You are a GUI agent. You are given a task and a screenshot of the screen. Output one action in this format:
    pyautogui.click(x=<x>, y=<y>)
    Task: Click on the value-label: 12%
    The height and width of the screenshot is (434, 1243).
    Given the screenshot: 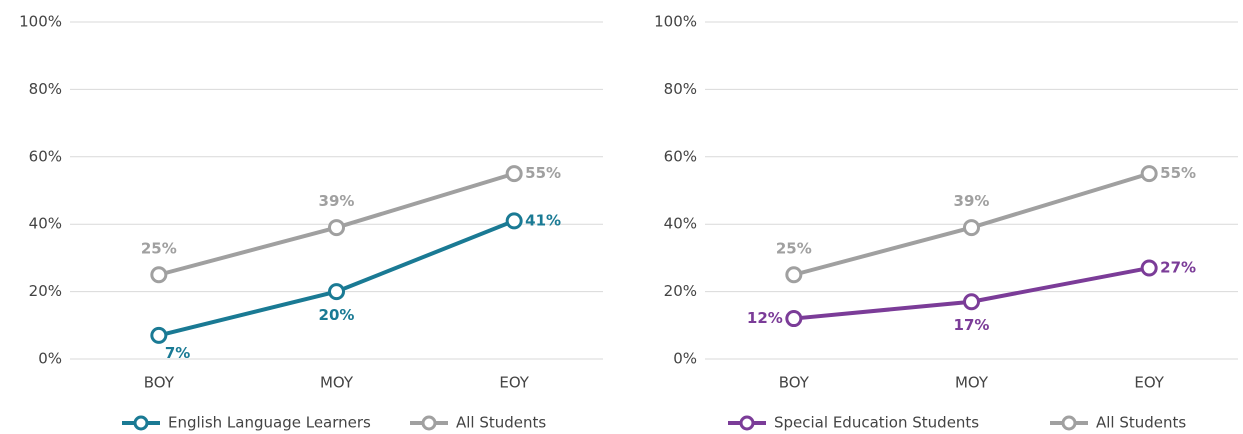 What is the action you would take?
    pyautogui.click(x=765, y=318)
    